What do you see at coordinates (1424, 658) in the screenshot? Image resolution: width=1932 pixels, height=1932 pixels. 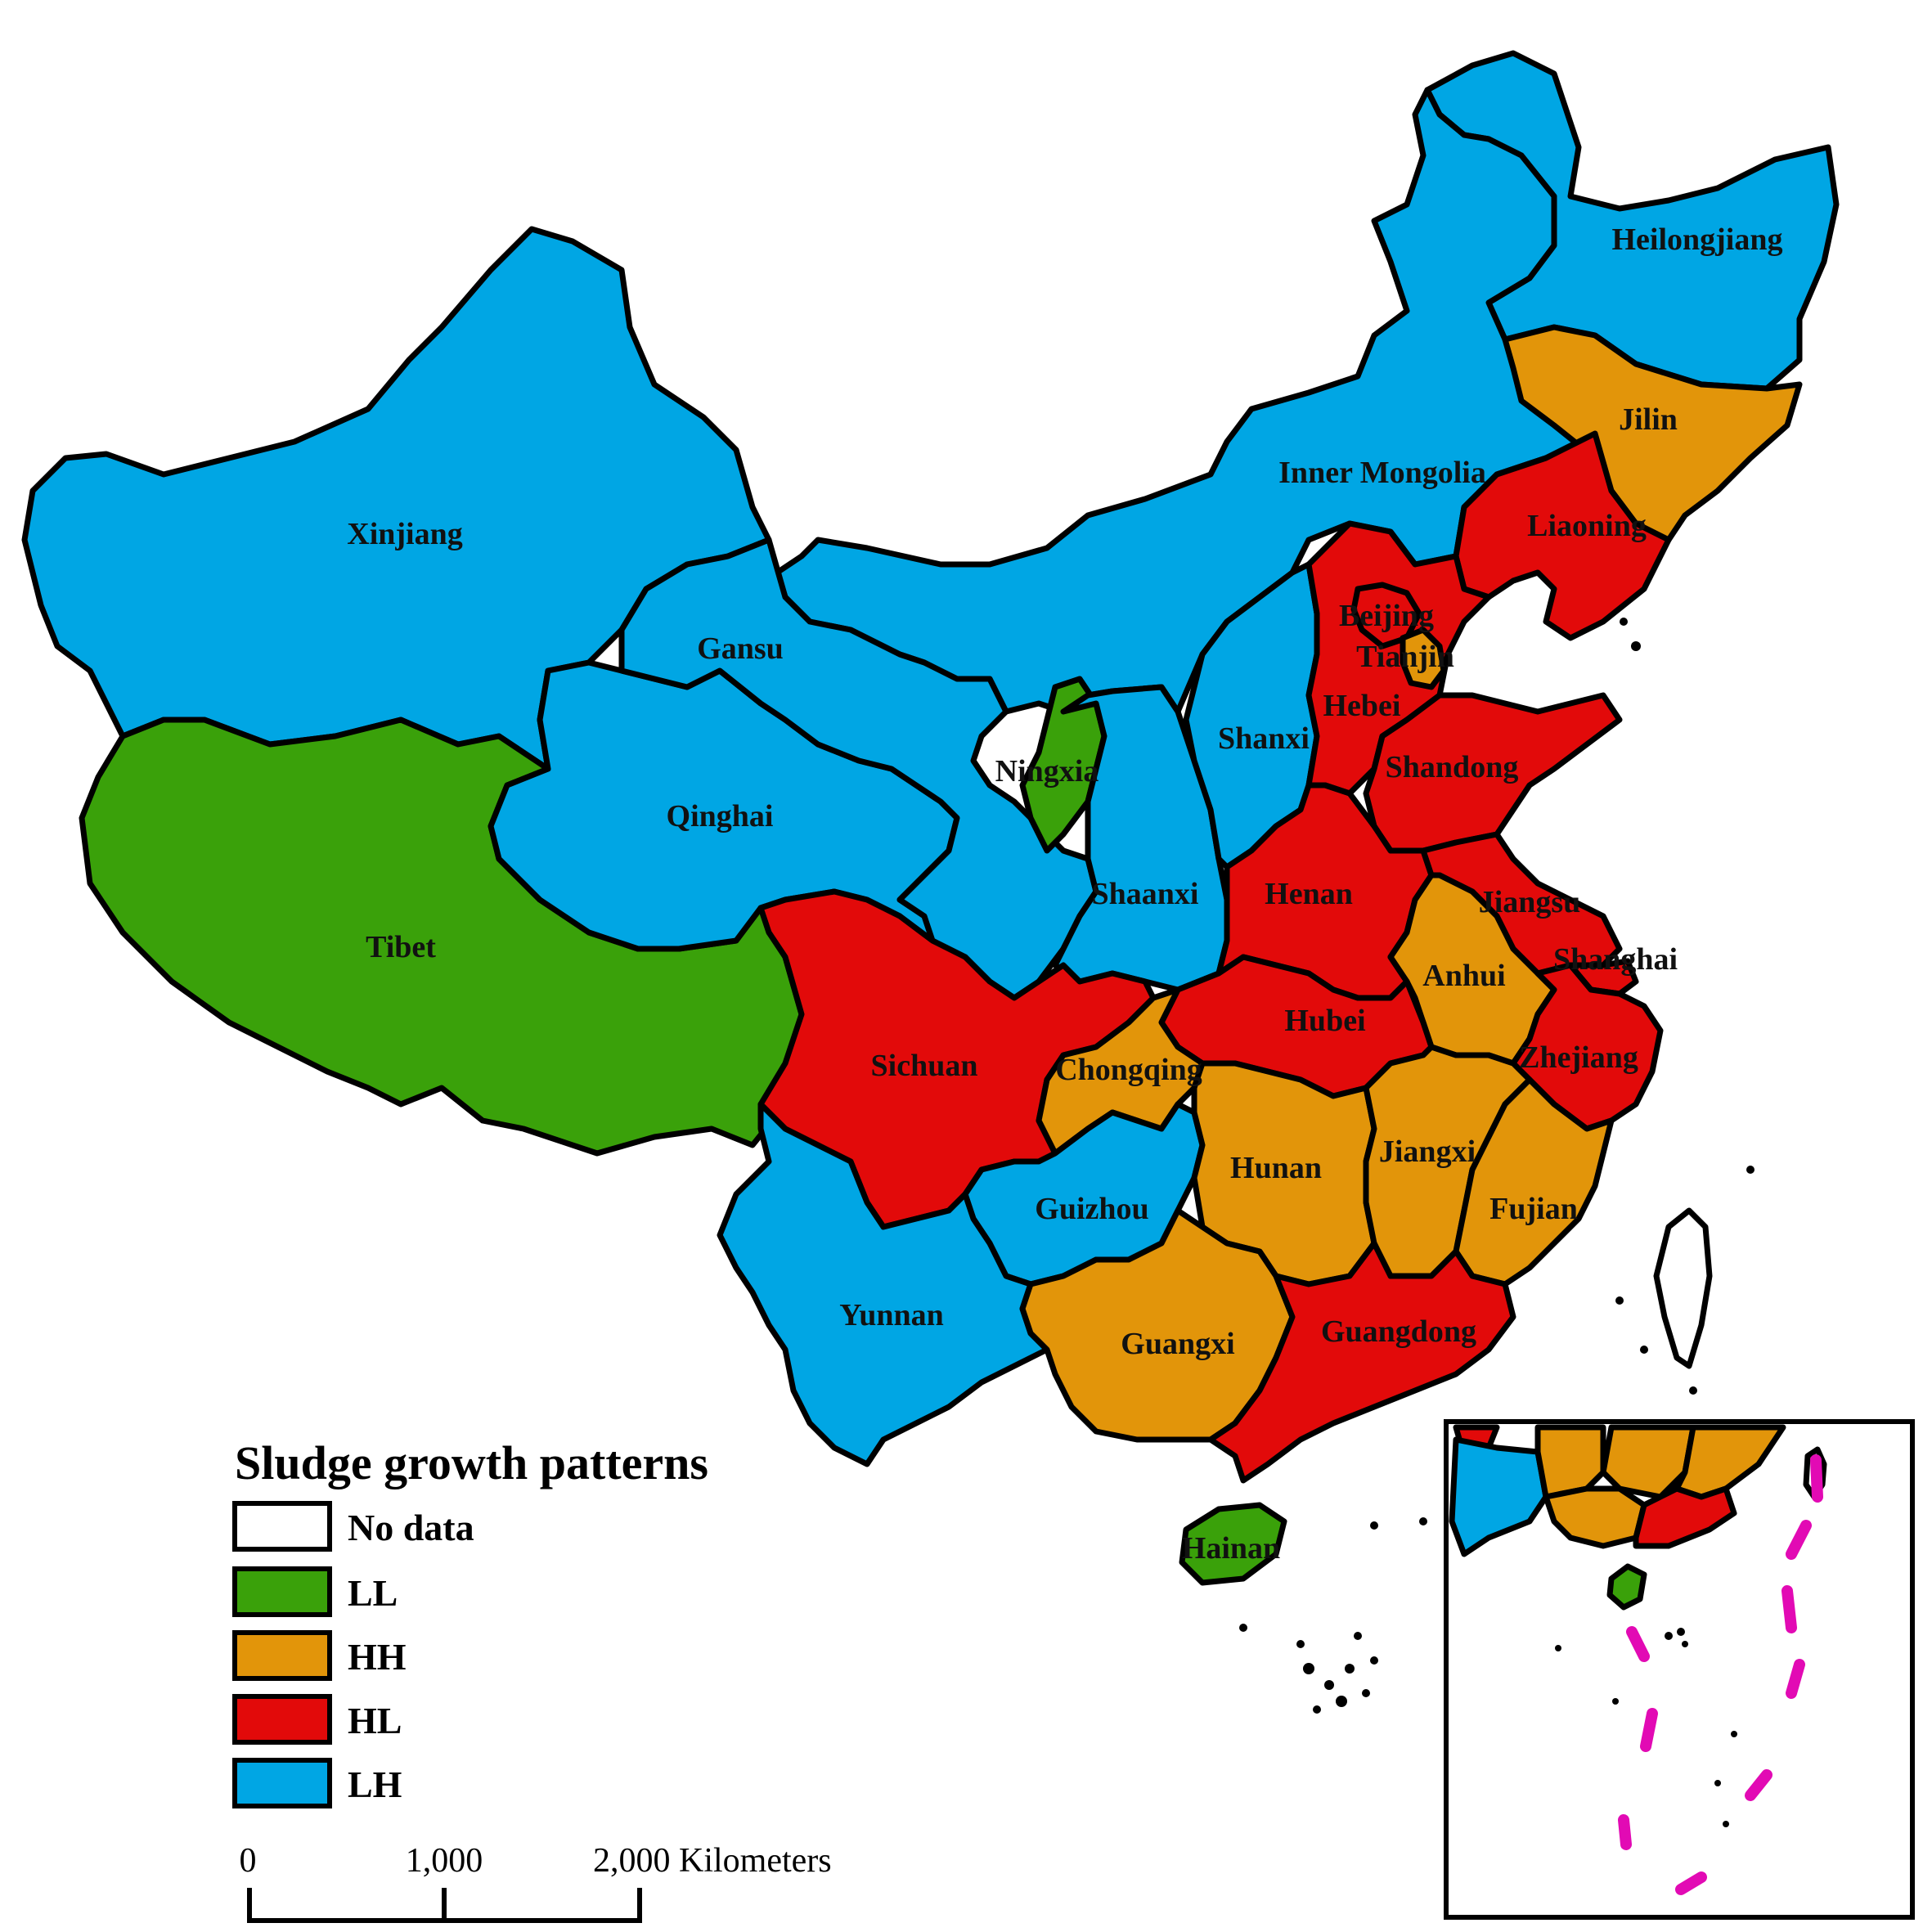 I see `region-tianjin` at bounding box center [1424, 658].